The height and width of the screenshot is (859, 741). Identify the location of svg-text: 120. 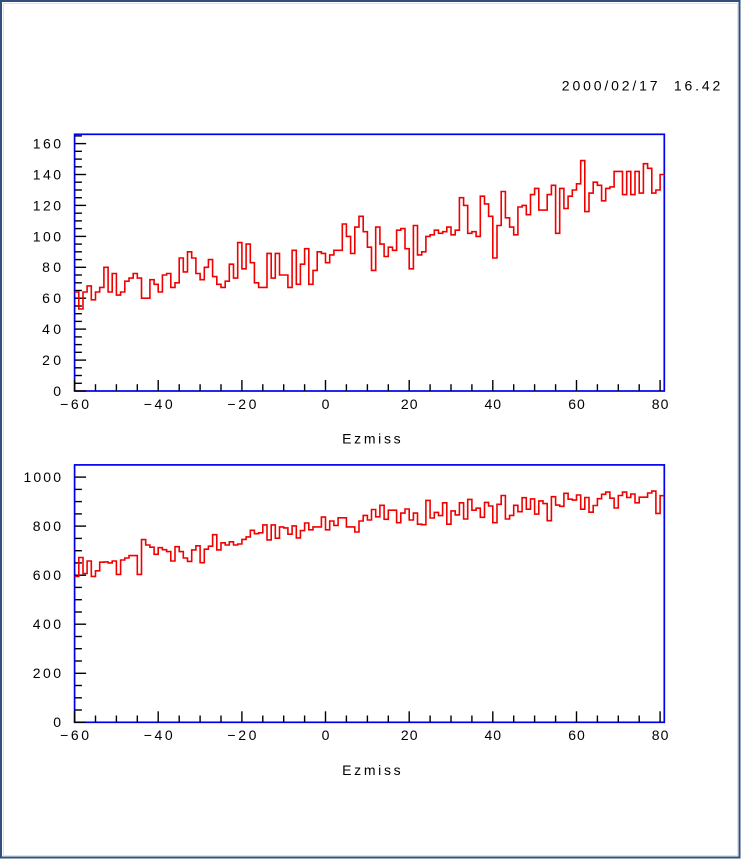
(47, 205).